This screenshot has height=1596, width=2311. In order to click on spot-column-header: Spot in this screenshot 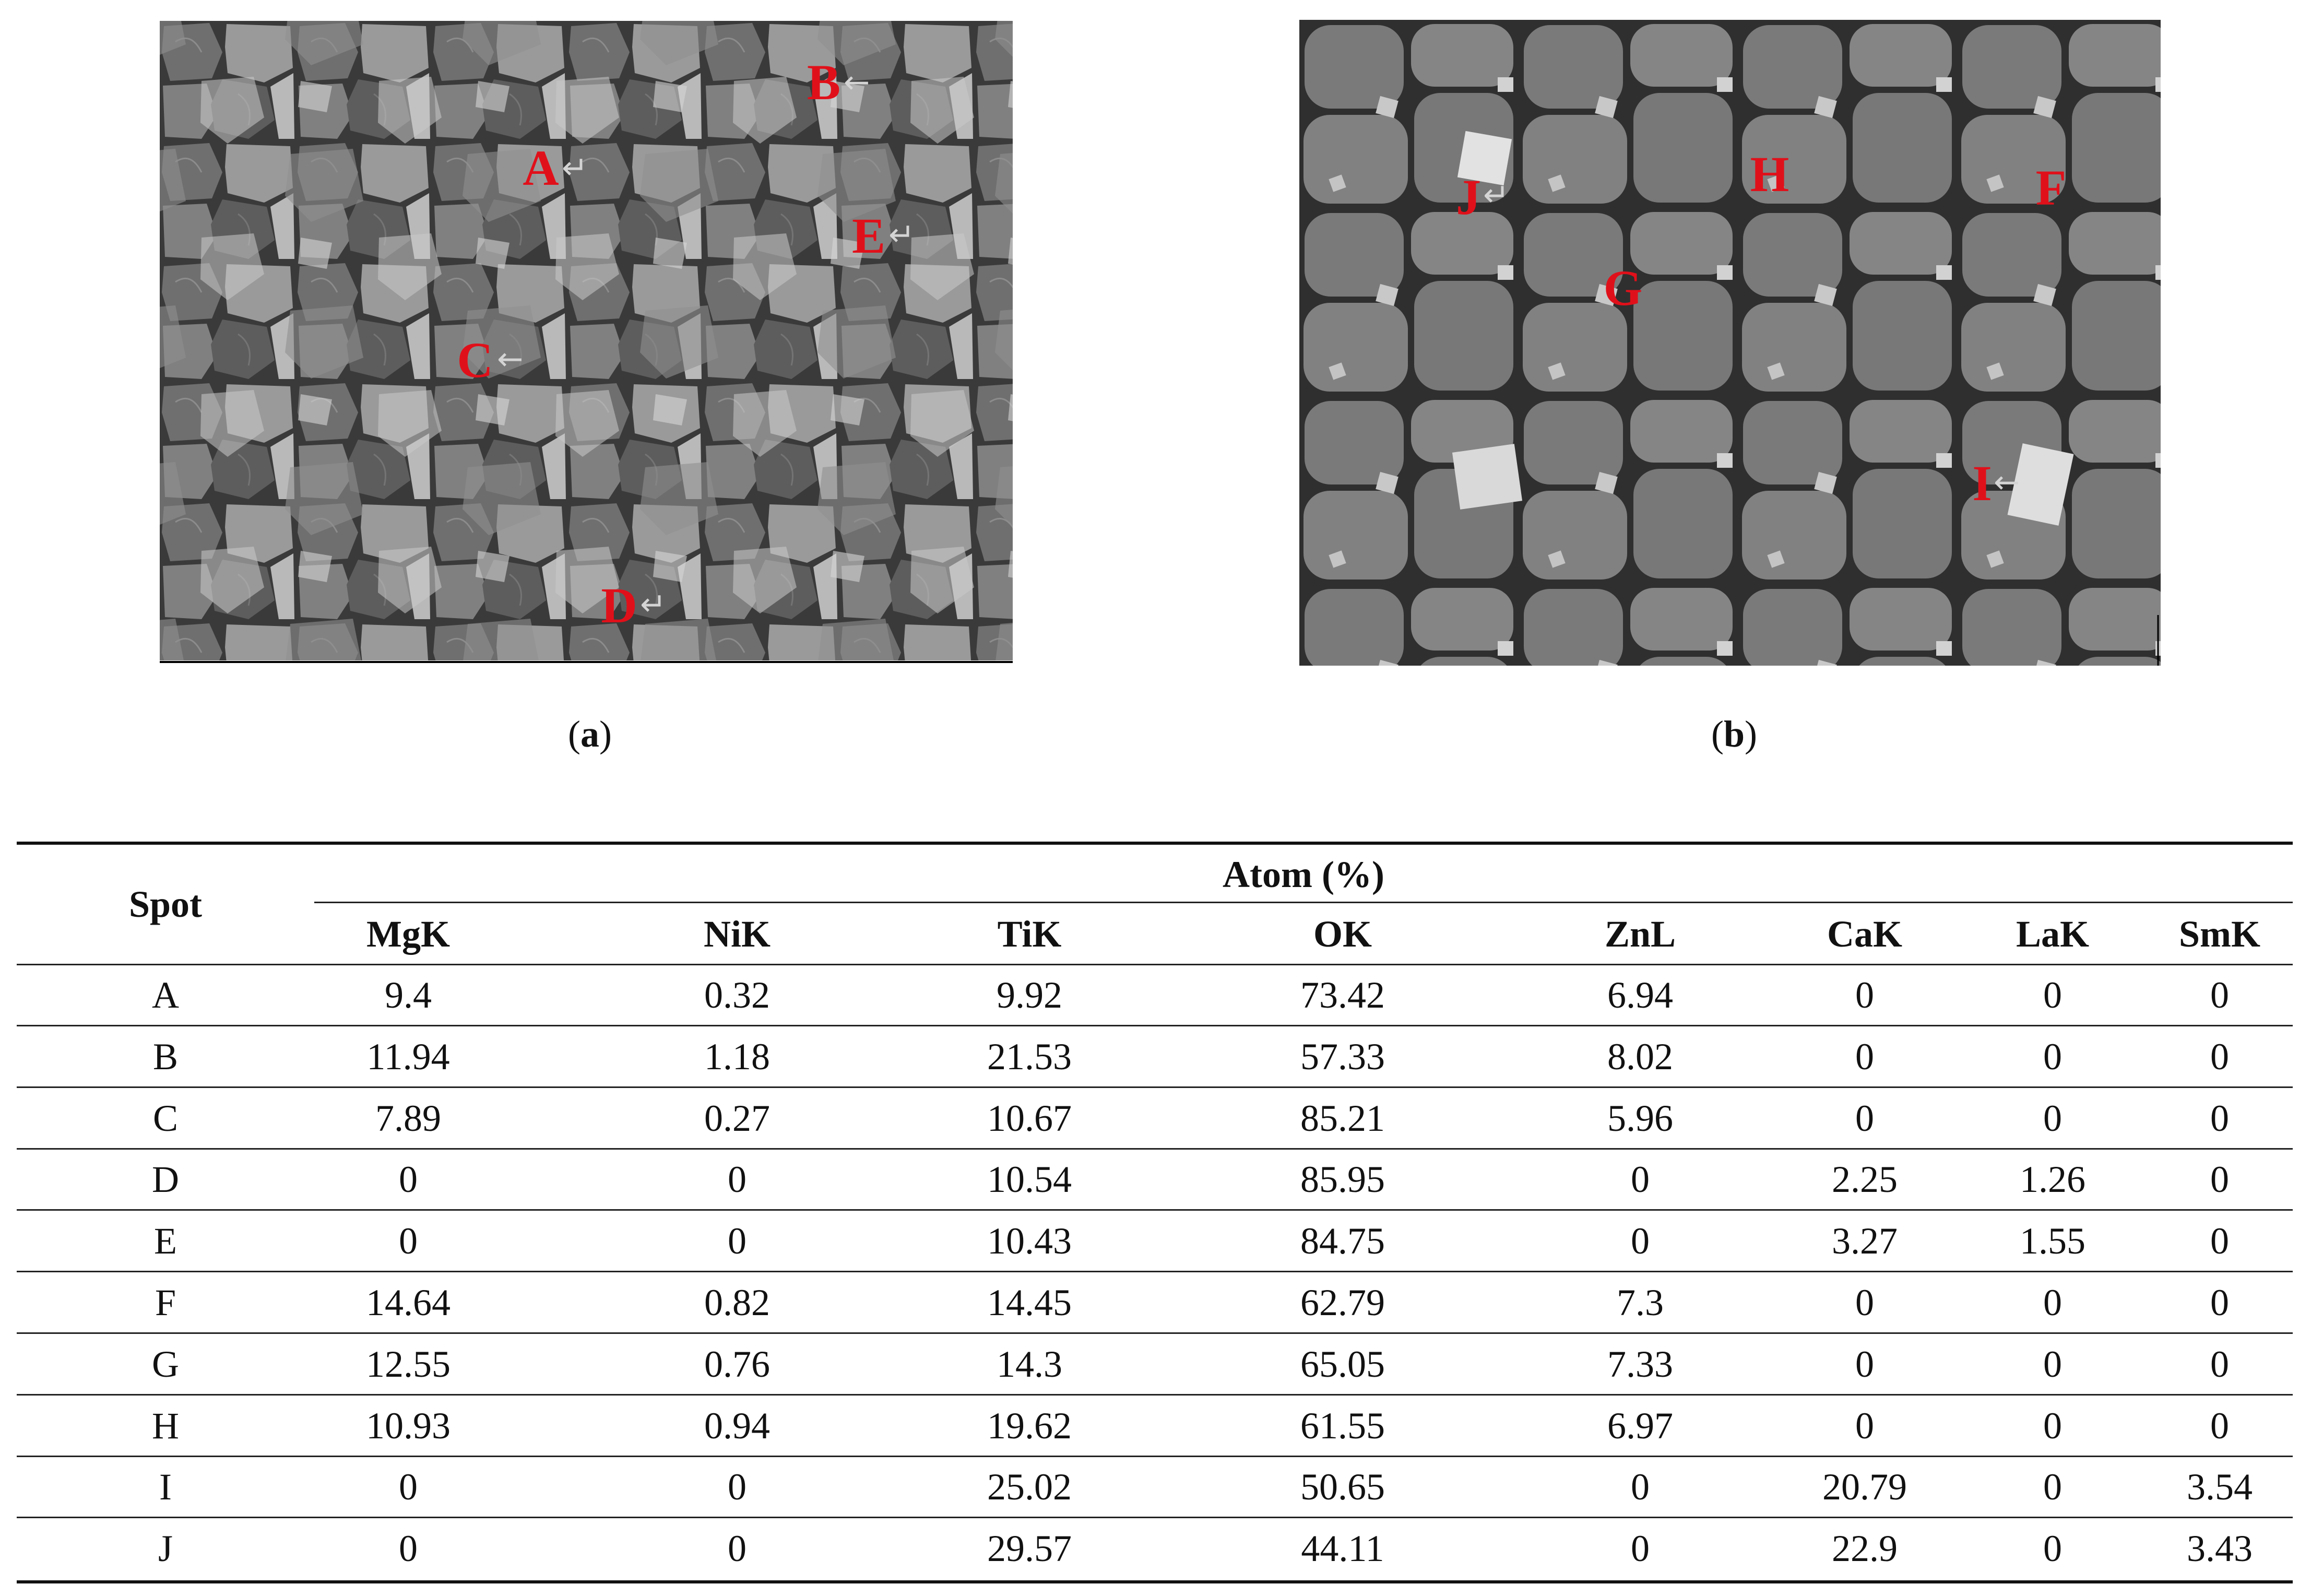, I will do `click(165, 904)`.